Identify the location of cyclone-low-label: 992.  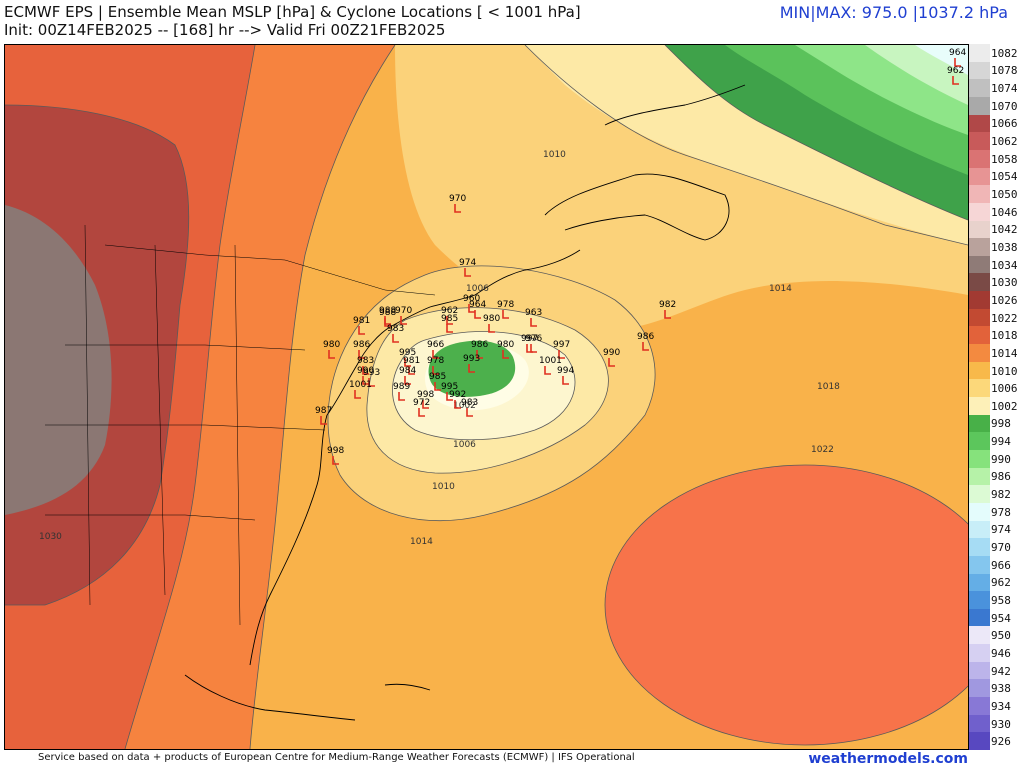
(457, 395).